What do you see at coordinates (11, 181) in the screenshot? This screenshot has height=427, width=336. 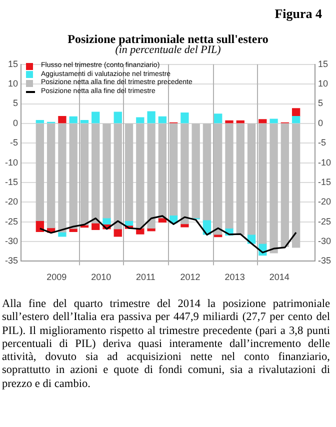 I see `y-tick-label: -15` at bounding box center [11, 181].